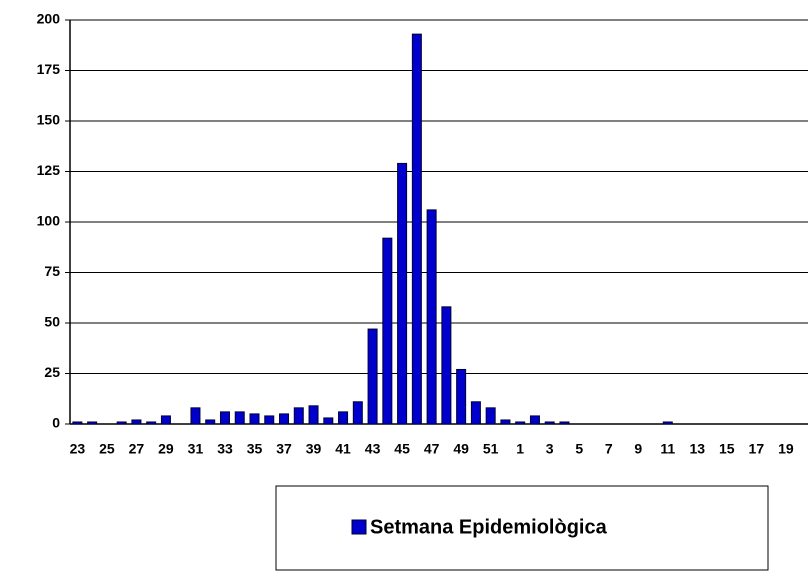  I want to click on y-tick-label: 75, so click(52, 271).